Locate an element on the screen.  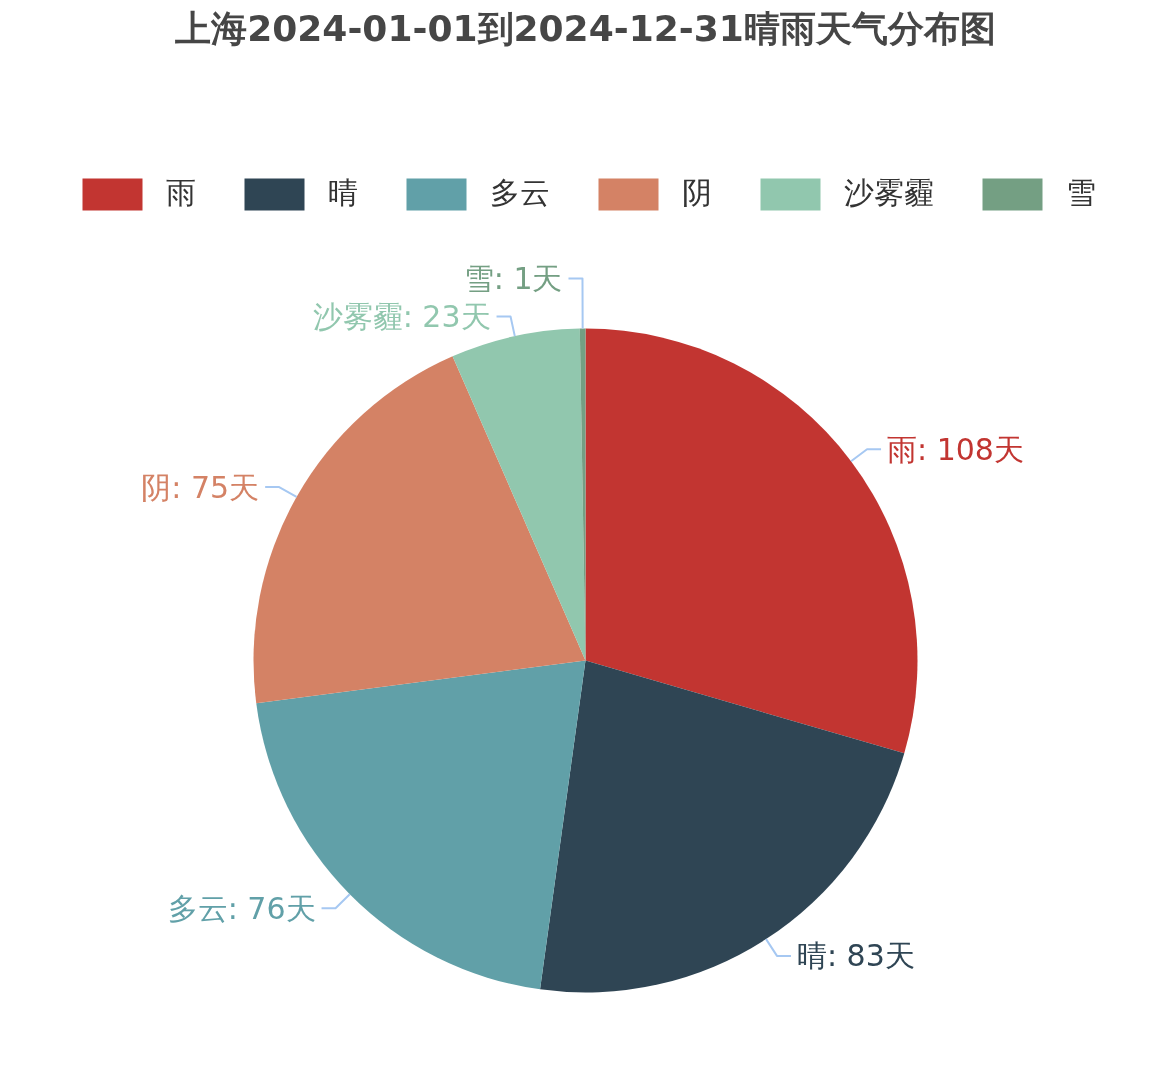
data-label: 沙雾霾: 23天 is located at coordinates (401, 317).